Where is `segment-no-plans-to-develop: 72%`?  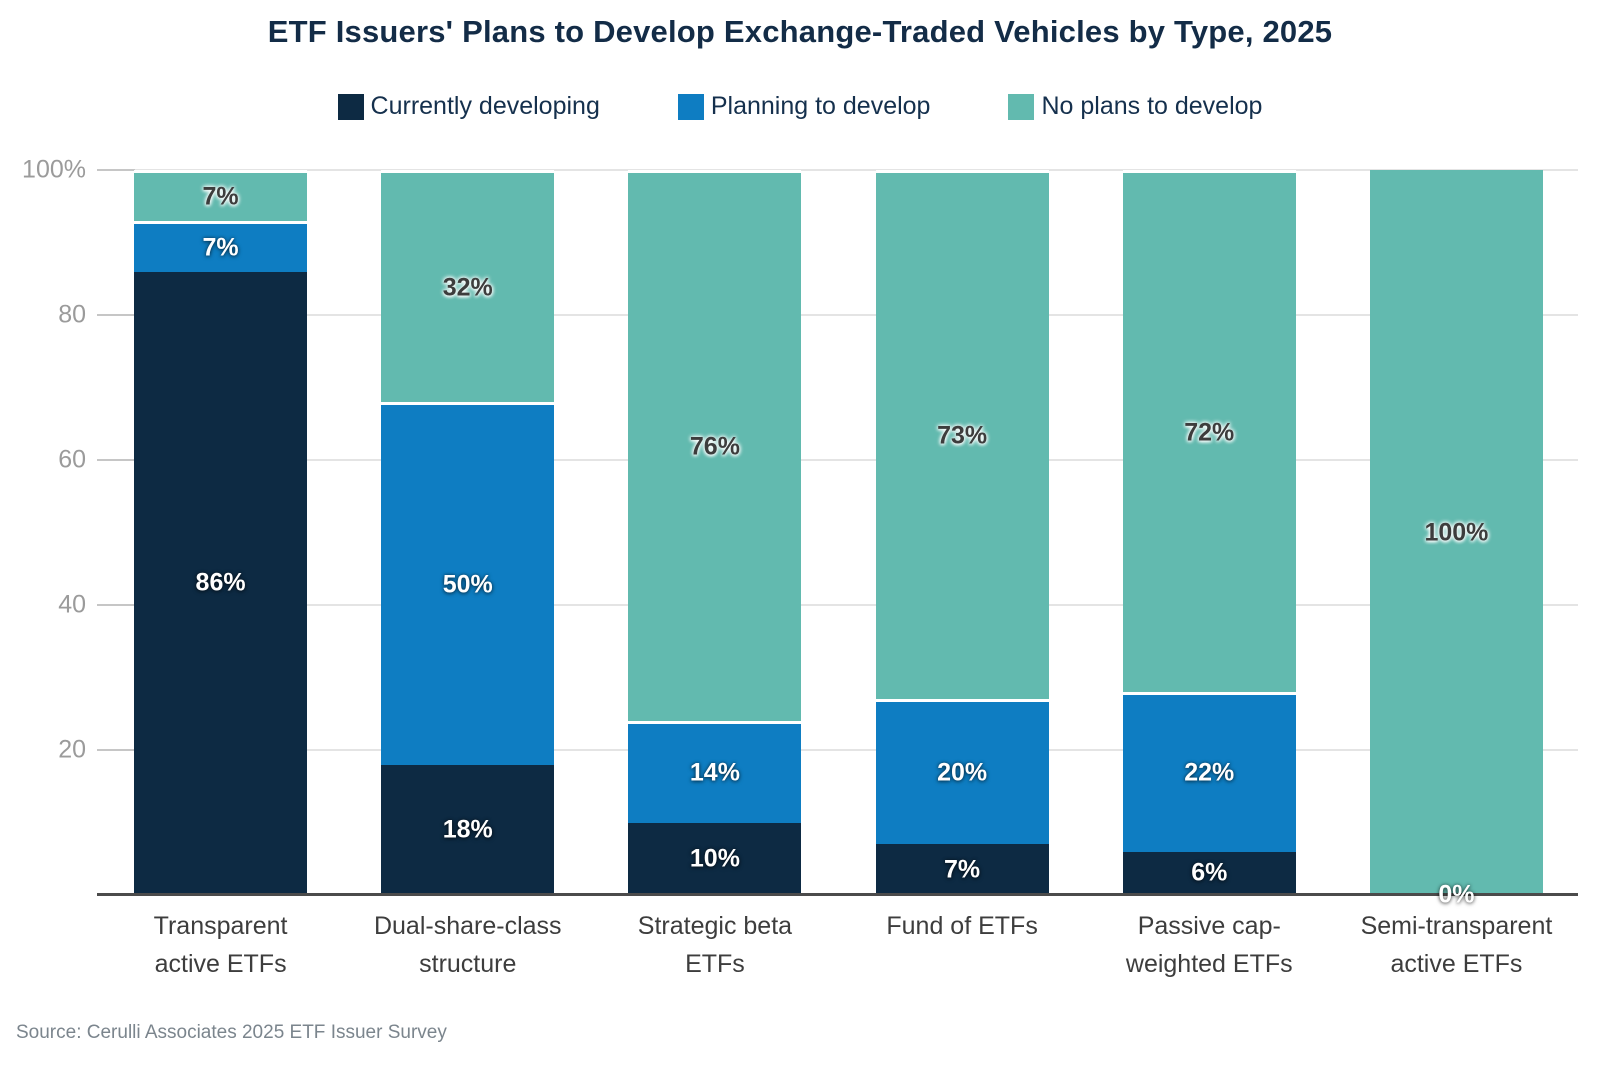
segment-no-plans-to-develop: 72% is located at coordinates (1209, 431).